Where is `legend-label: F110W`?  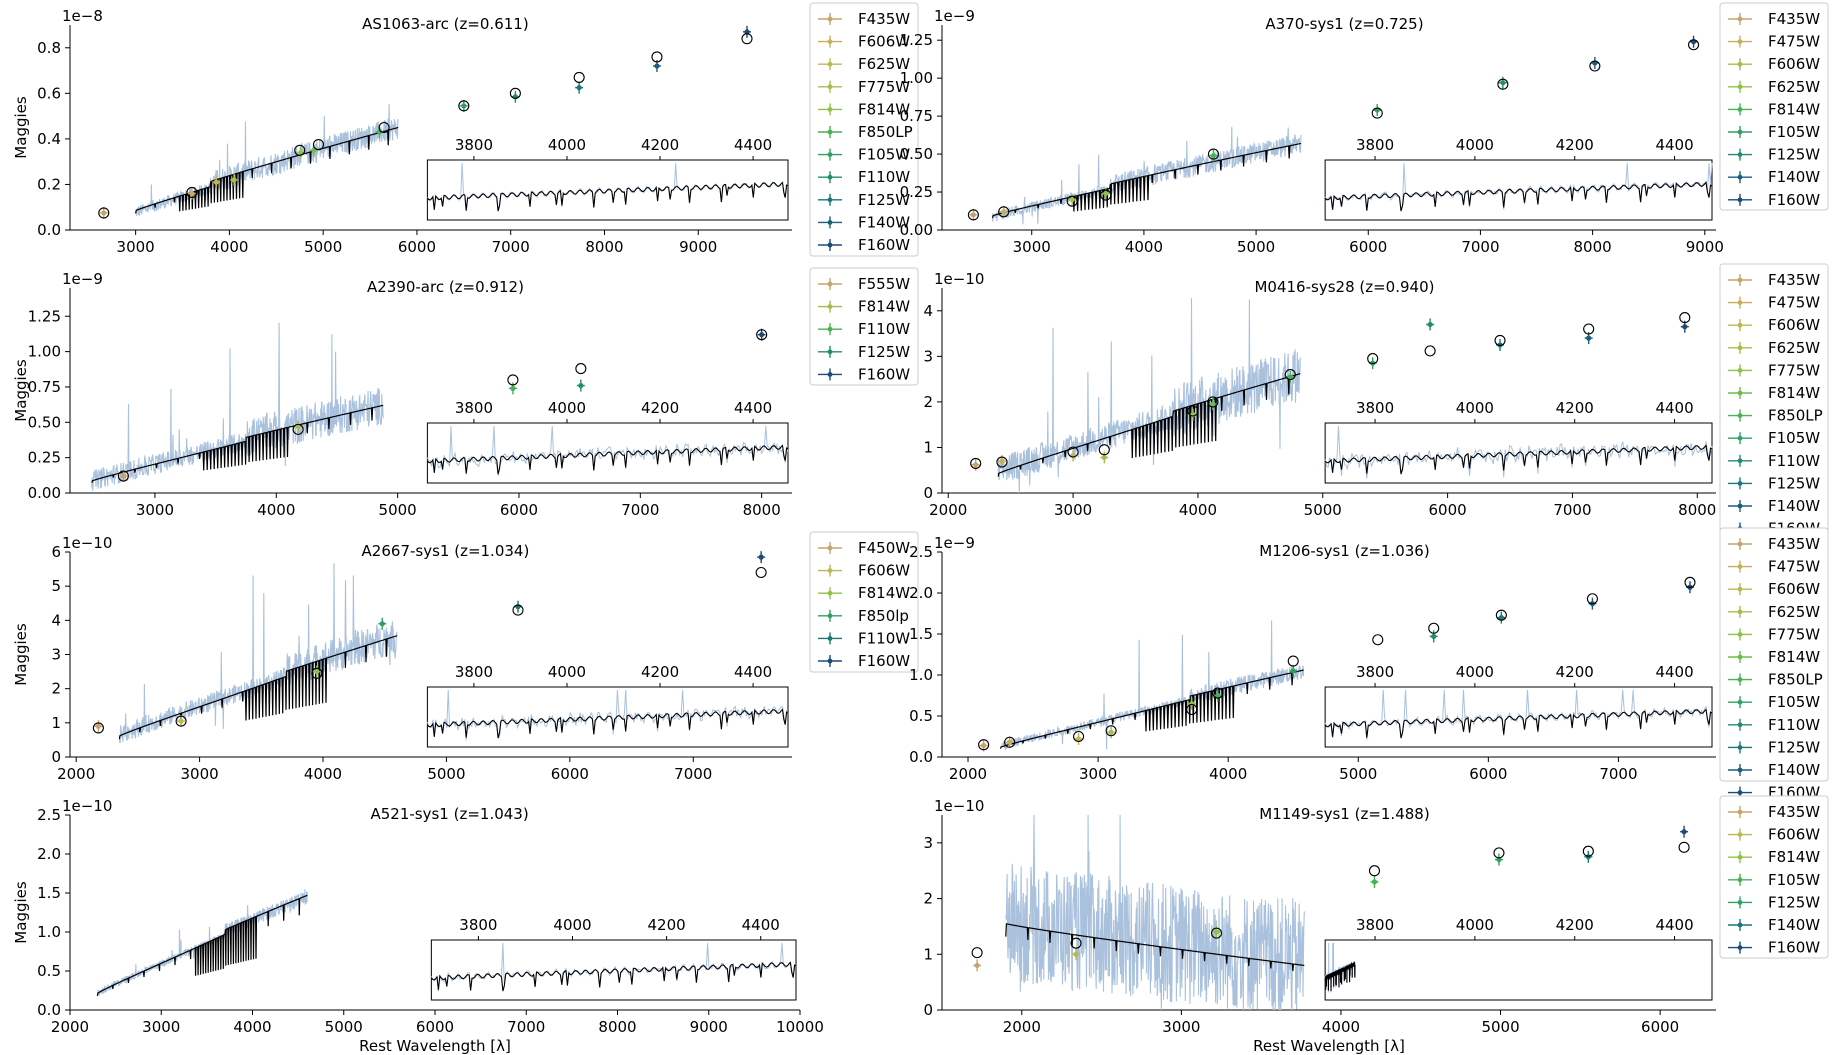
legend-label: F110W is located at coordinates (884, 638).